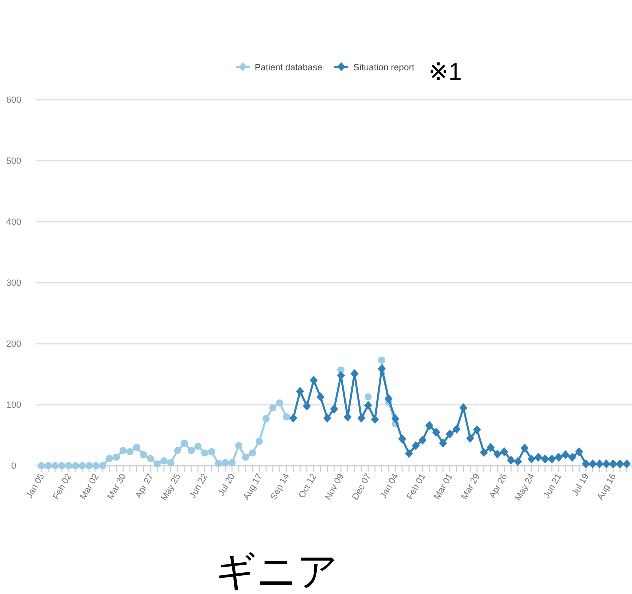 Image resolution: width=632 pixels, height=594 pixels. Describe the element at coordinates (226, 485) in the screenshot. I see `x-tick-label: Jul 20` at that location.